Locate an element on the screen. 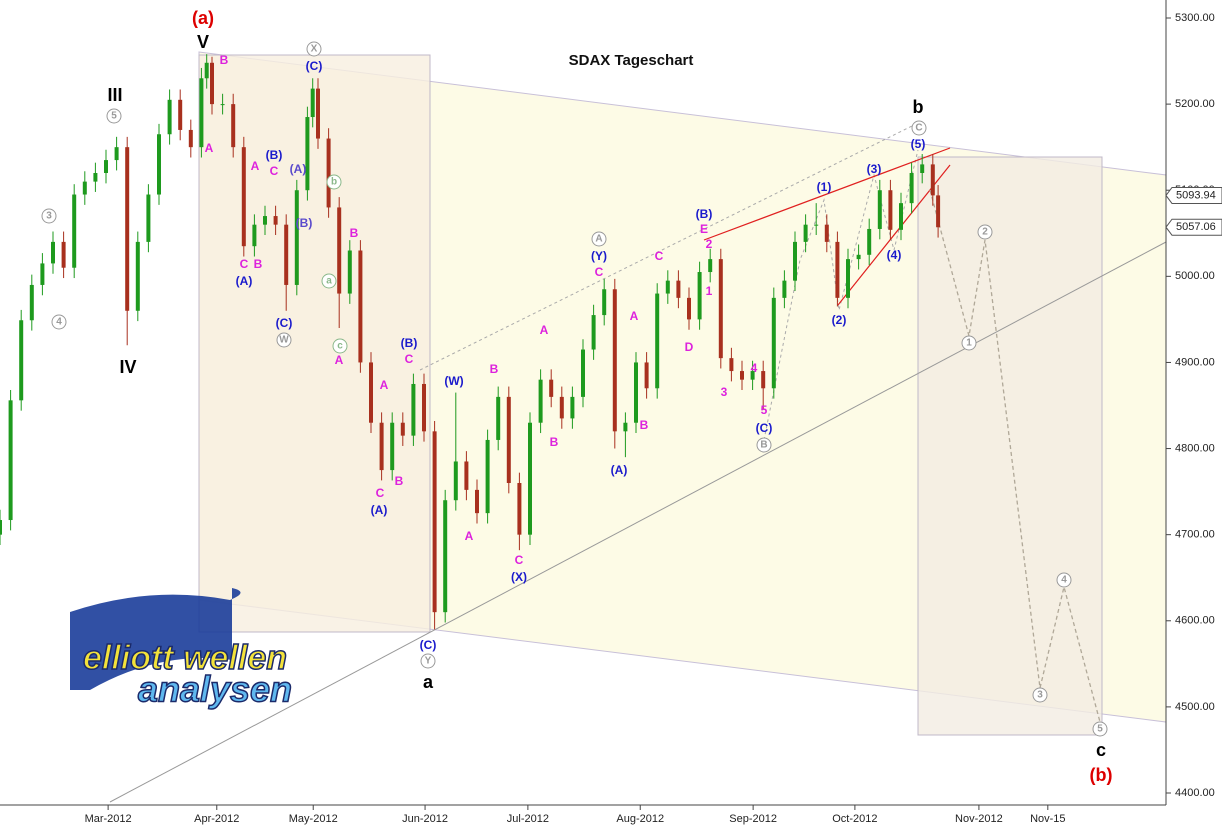 The width and height of the screenshot is (1222, 826). wave-label: (Y) is located at coordinates (599, 256).